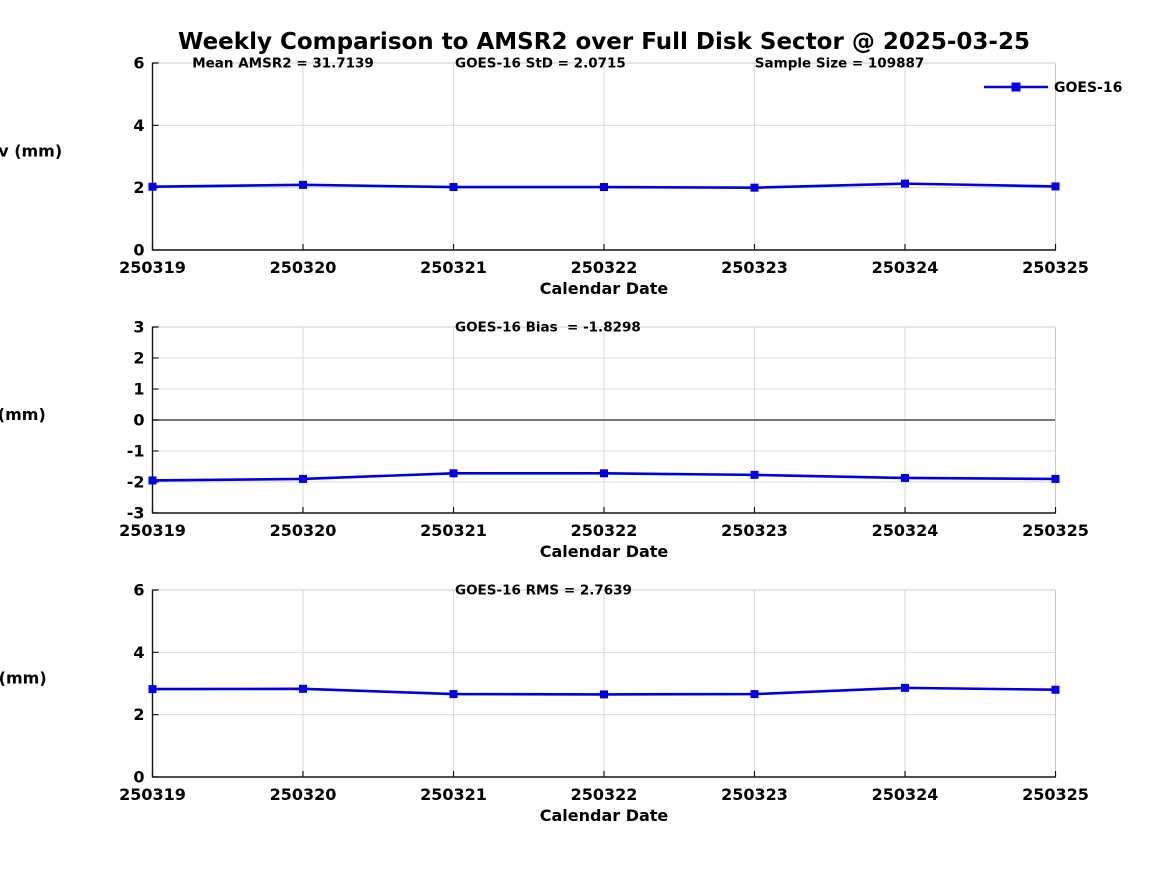 The width and height of the screenshot is (1167, 875). Describe the element at coordinates (136, 451) in the screenshot. I see `y-tick-label: -1` at that location.